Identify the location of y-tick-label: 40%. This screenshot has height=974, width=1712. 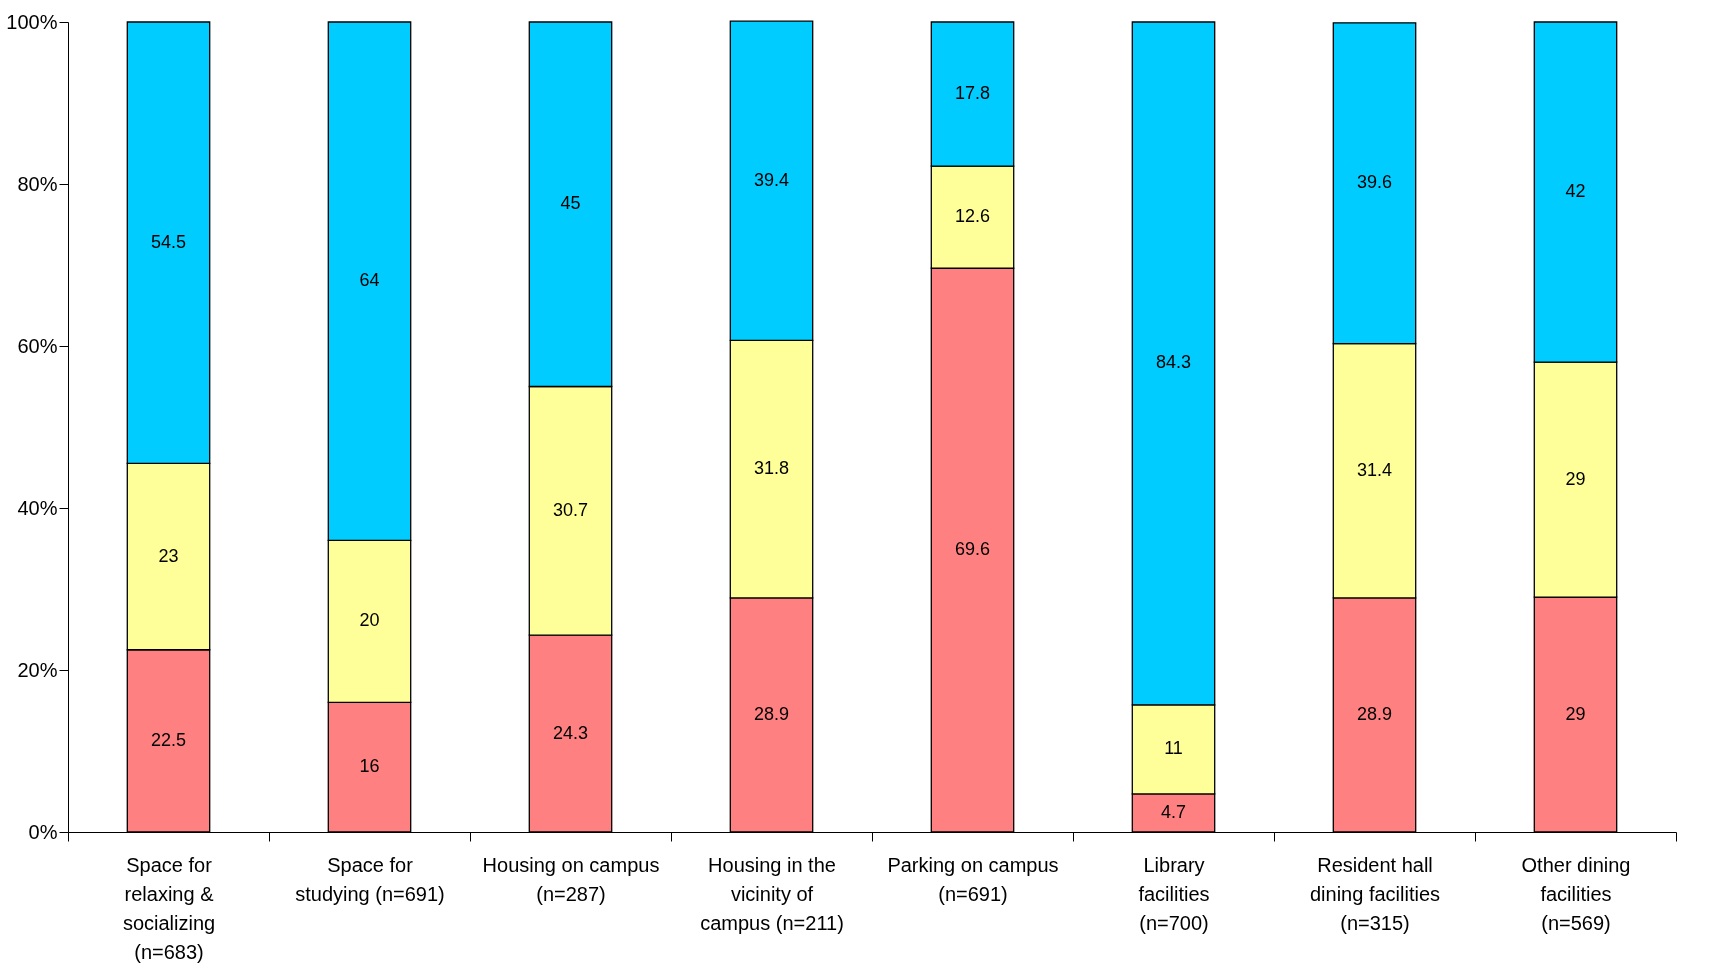
(37, 507).